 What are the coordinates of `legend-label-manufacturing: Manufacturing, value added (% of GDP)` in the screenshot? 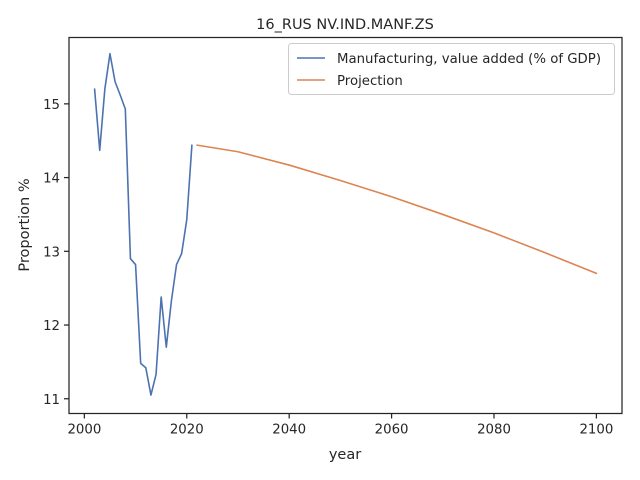 It's located at (469, 59).